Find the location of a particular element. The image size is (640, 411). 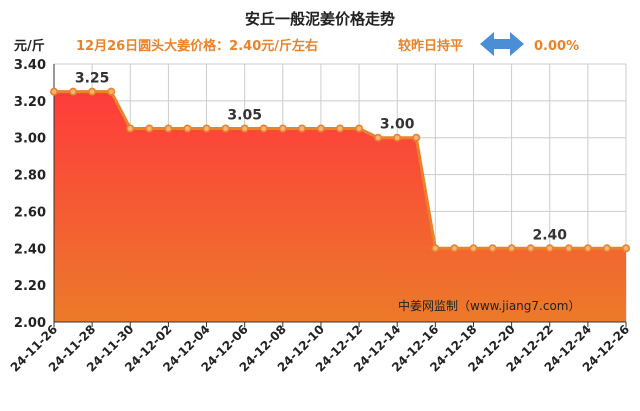

change-text: 0.00% is located at coordinates (556, 46).